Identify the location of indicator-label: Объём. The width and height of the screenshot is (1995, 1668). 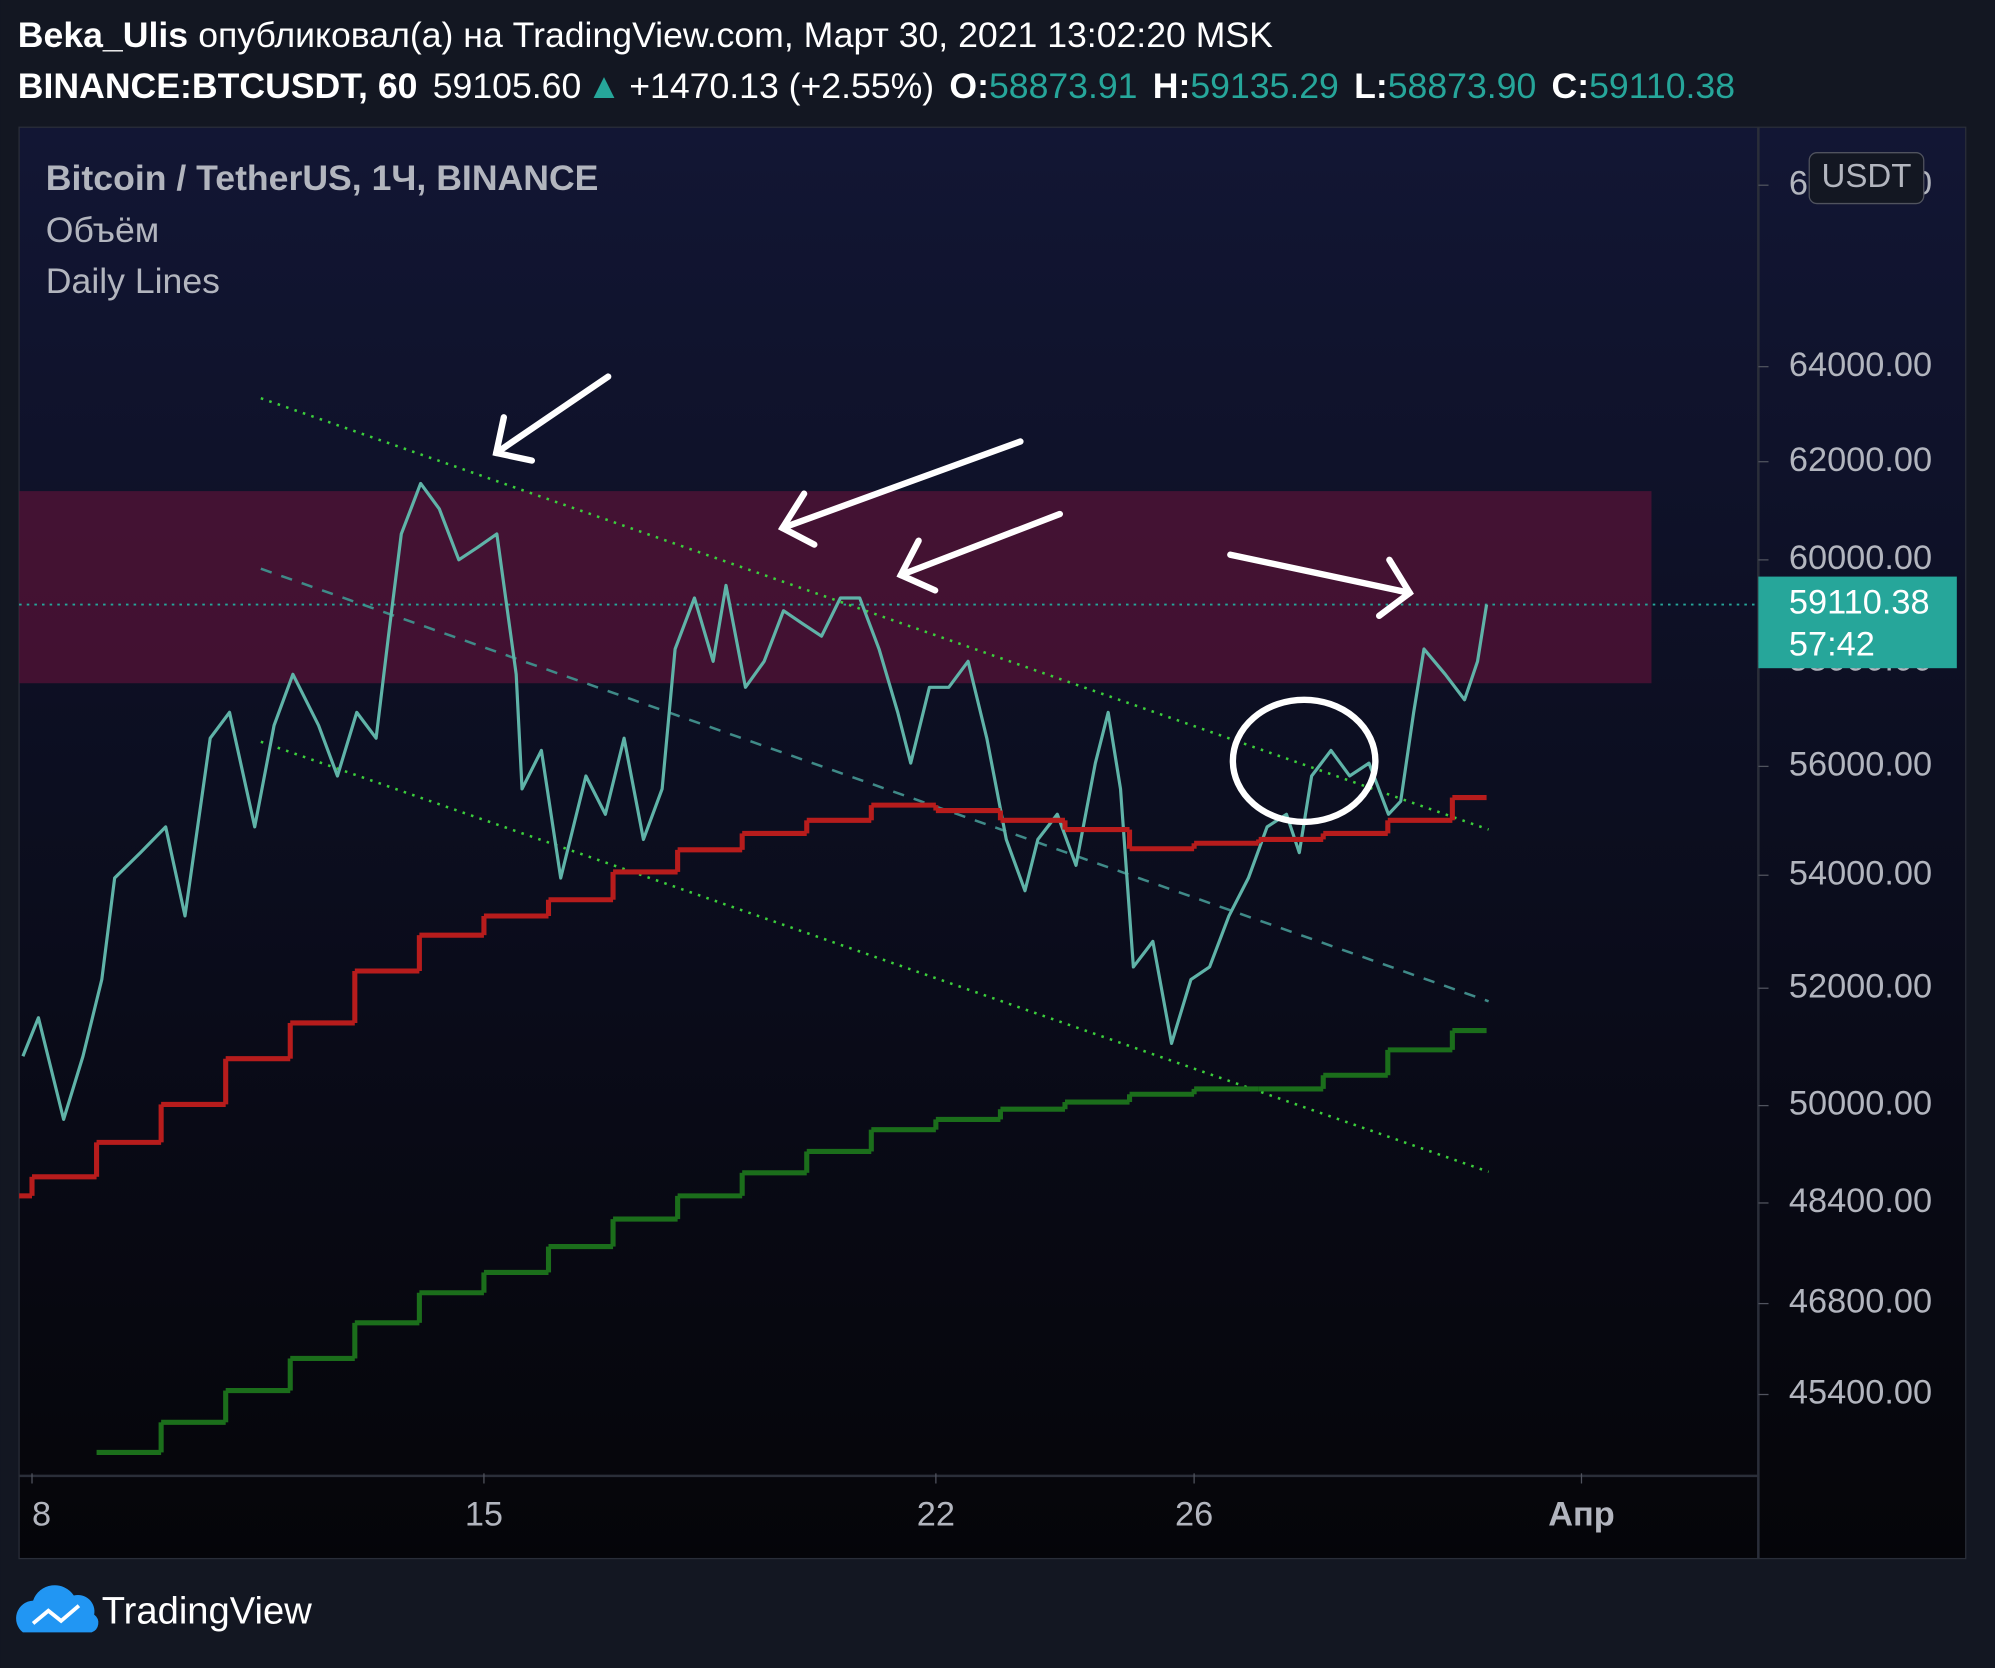
(102, 230).